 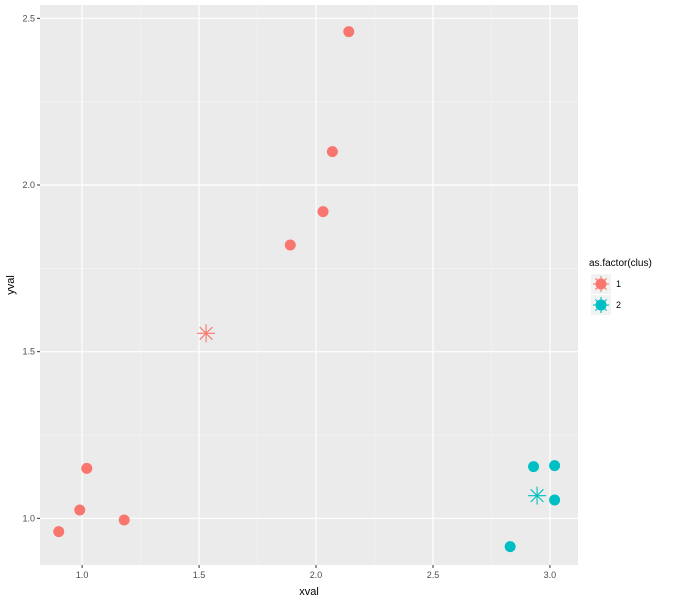 What do you see at coordinates (31, 268) in the screenshot?
I see `y-axis-ticks: 1.0 1.5 2.0 2.5` at bounding box center [31, 268].